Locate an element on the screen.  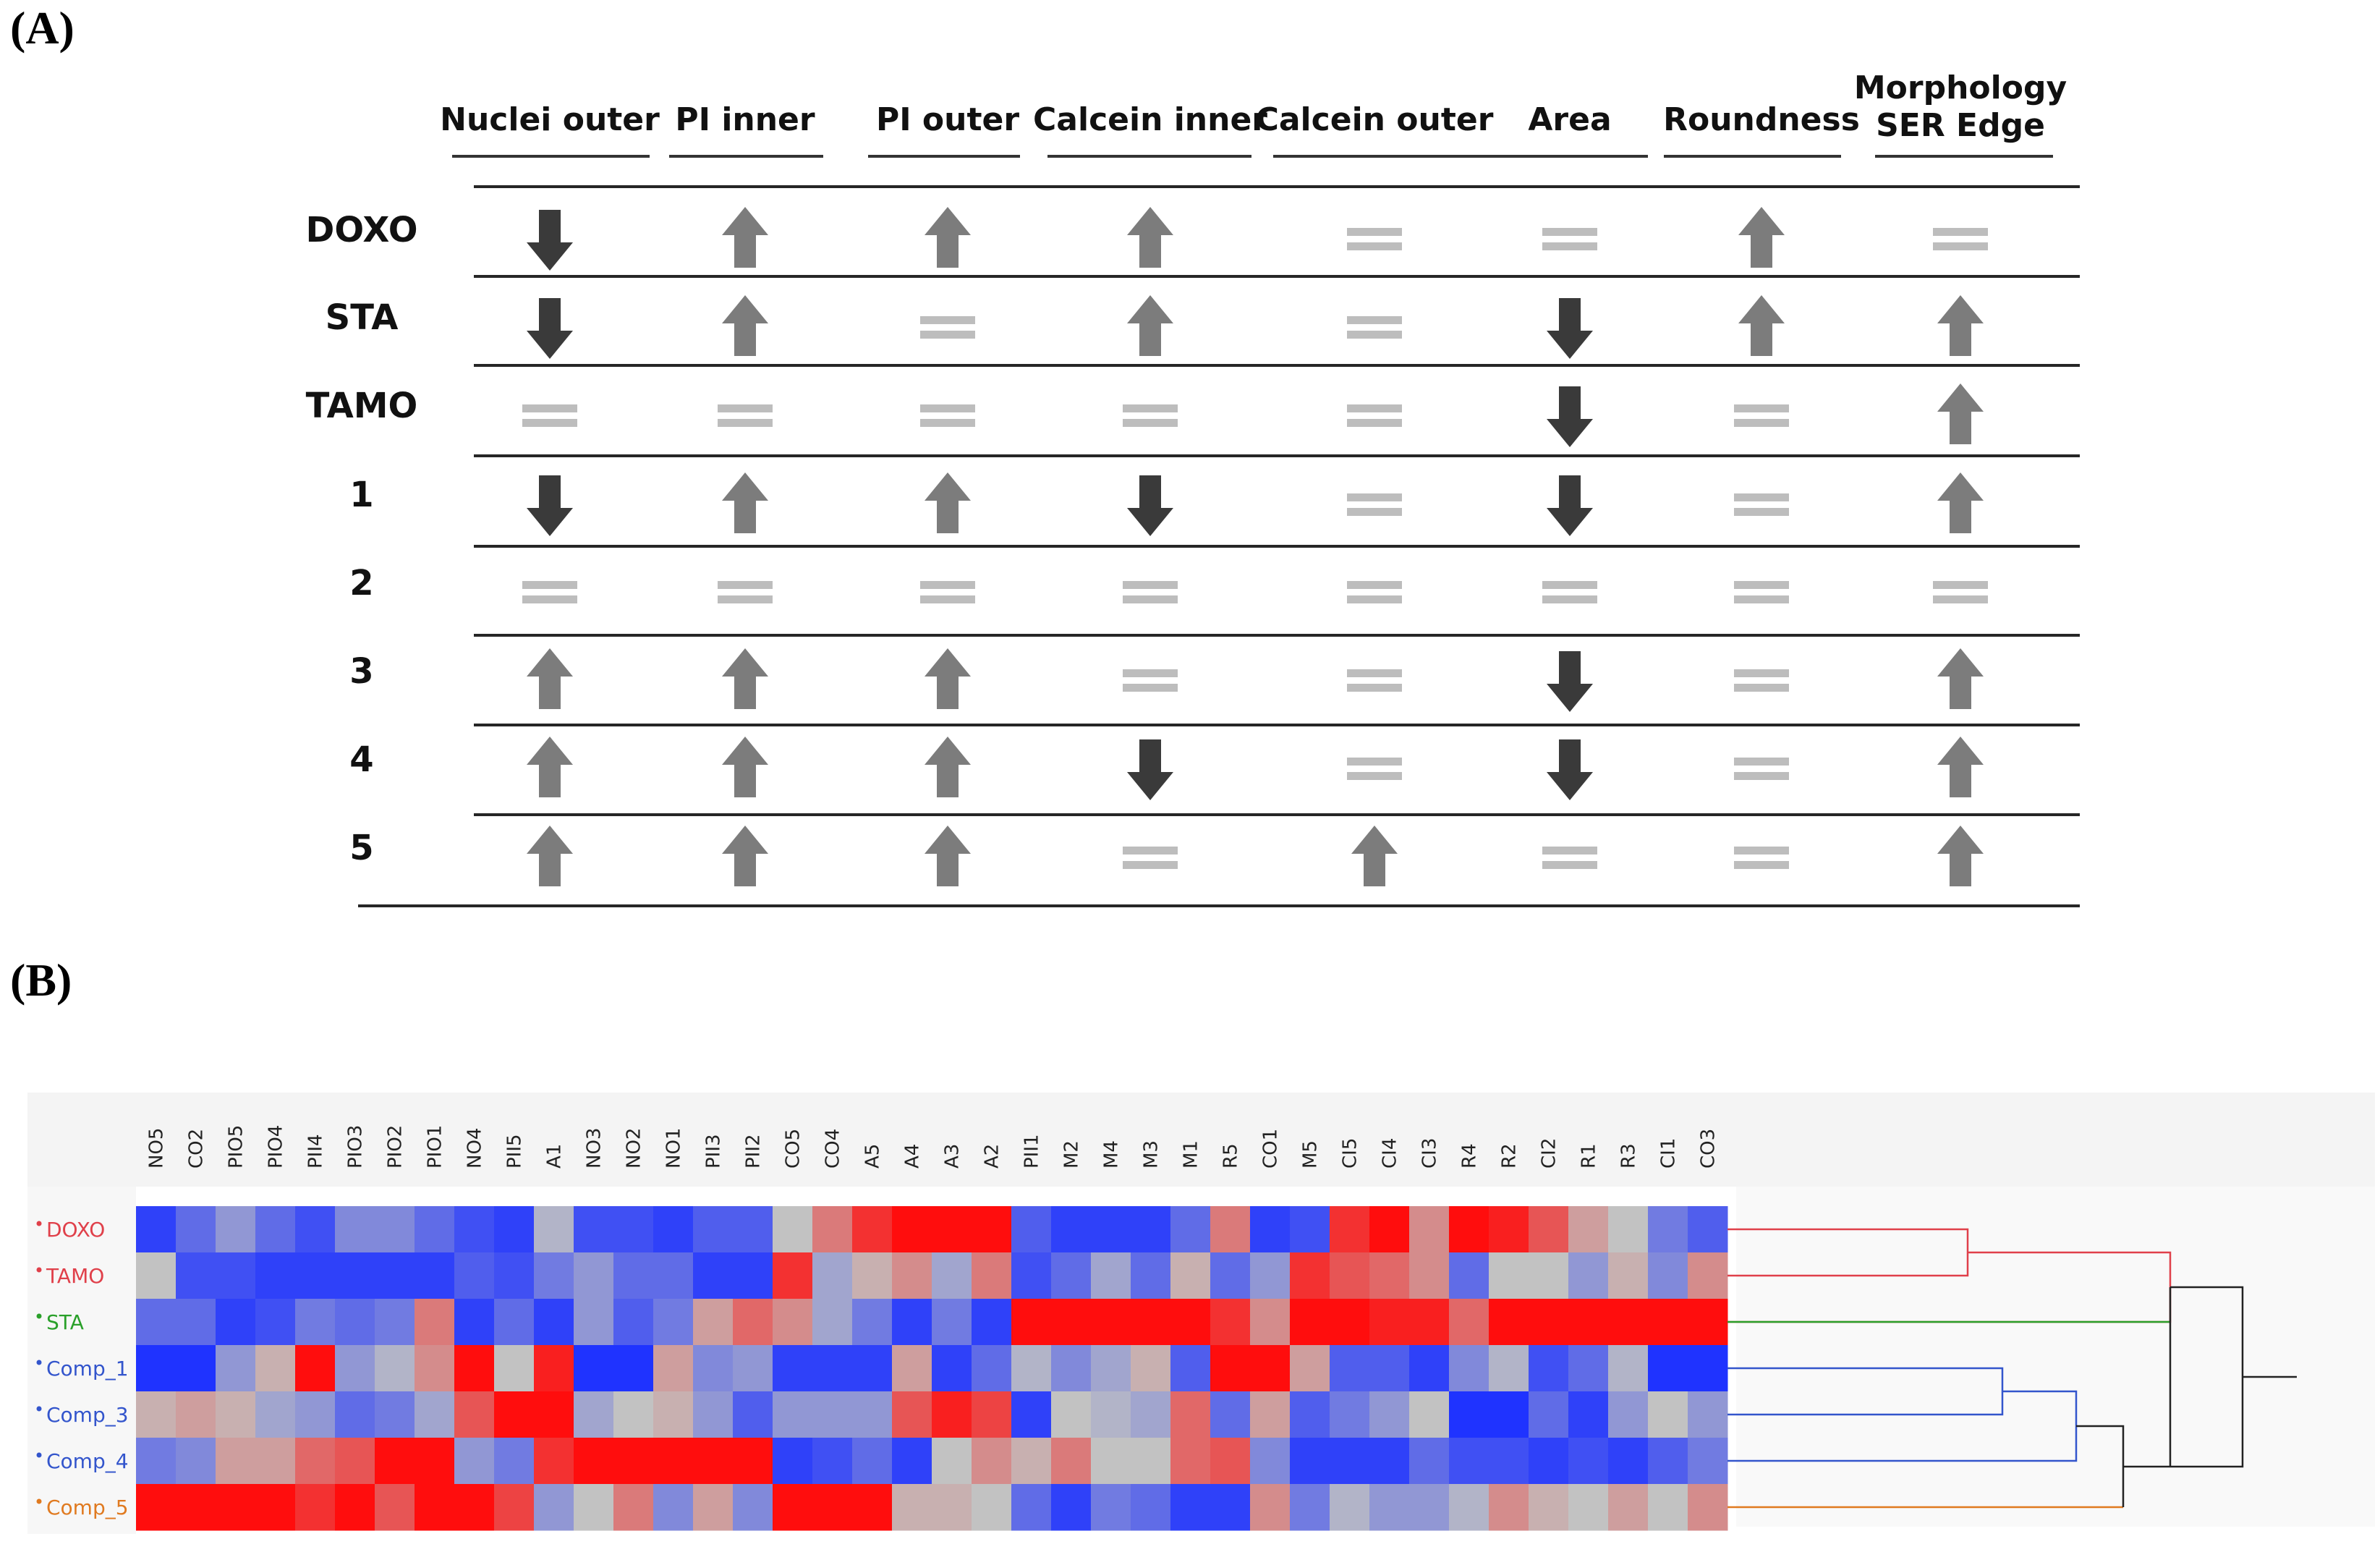
column-header-8: SER Edge is located at coordinates (1961, 126).